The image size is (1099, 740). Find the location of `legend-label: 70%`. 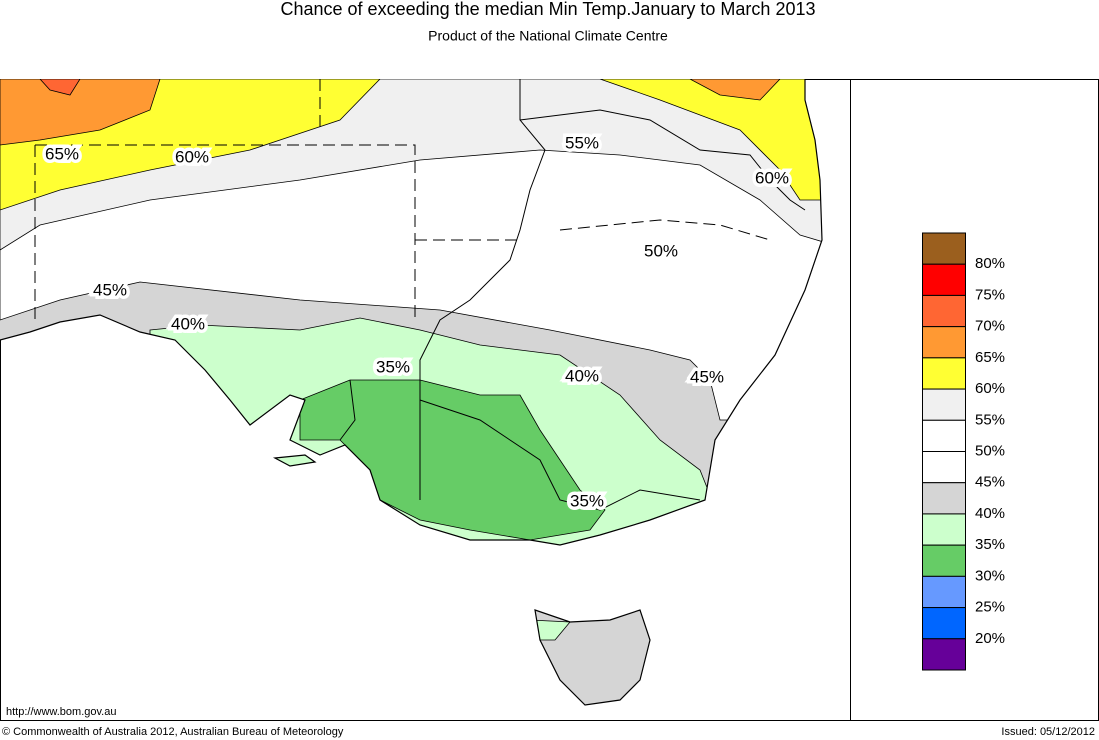

legend-label: 70% is located at coordinates (990, 326).